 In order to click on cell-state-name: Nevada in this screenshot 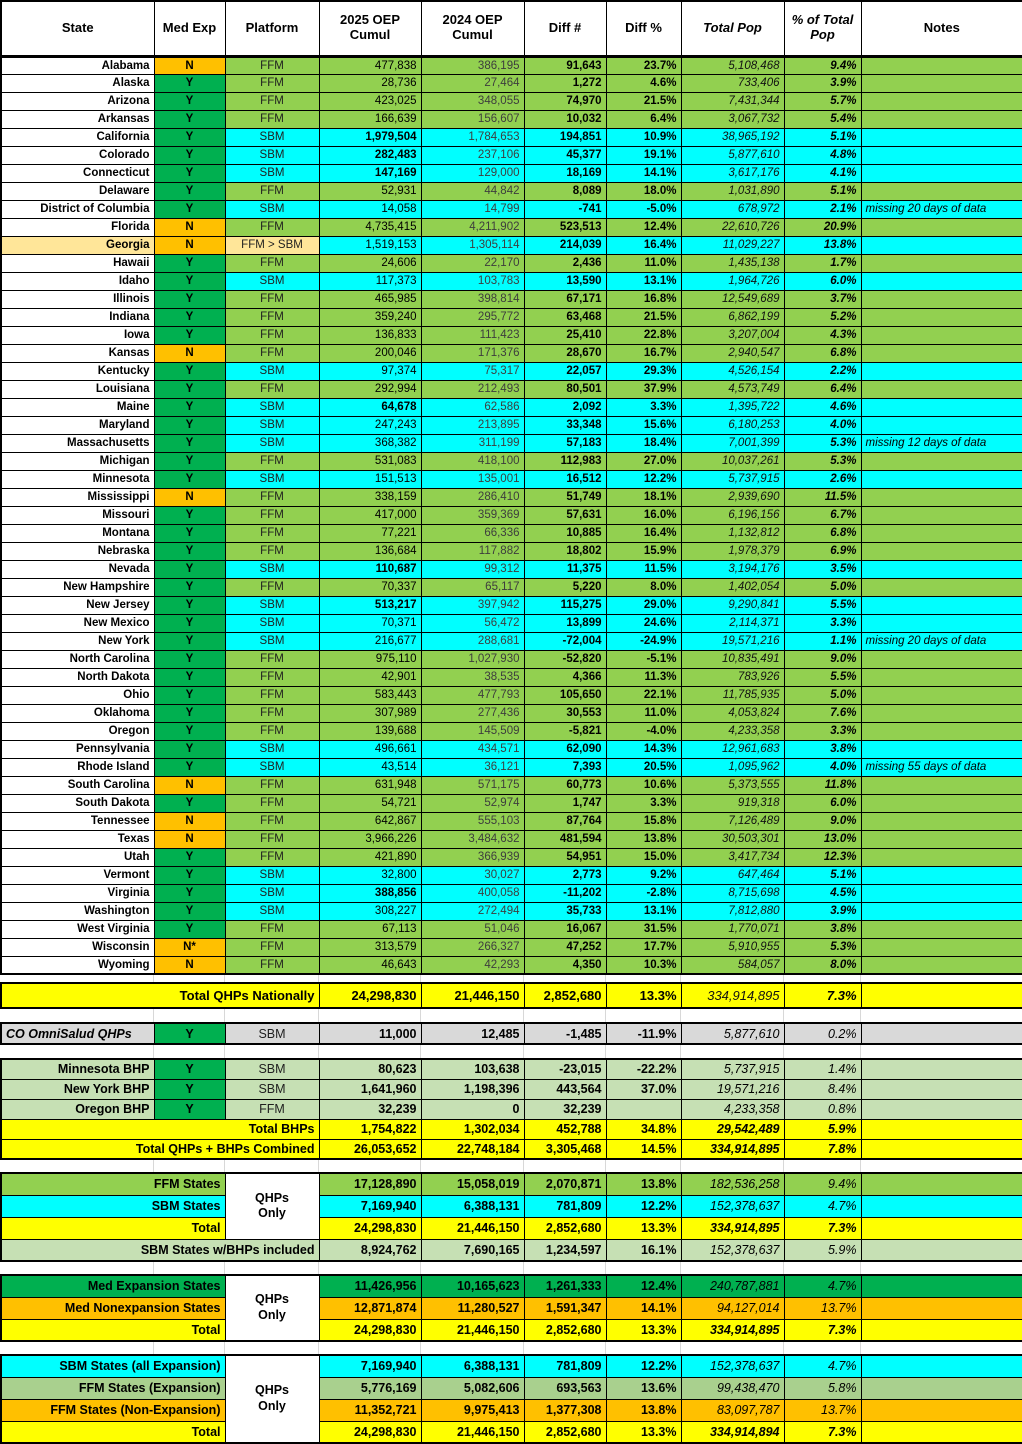, I will do `click(77, 569)`.